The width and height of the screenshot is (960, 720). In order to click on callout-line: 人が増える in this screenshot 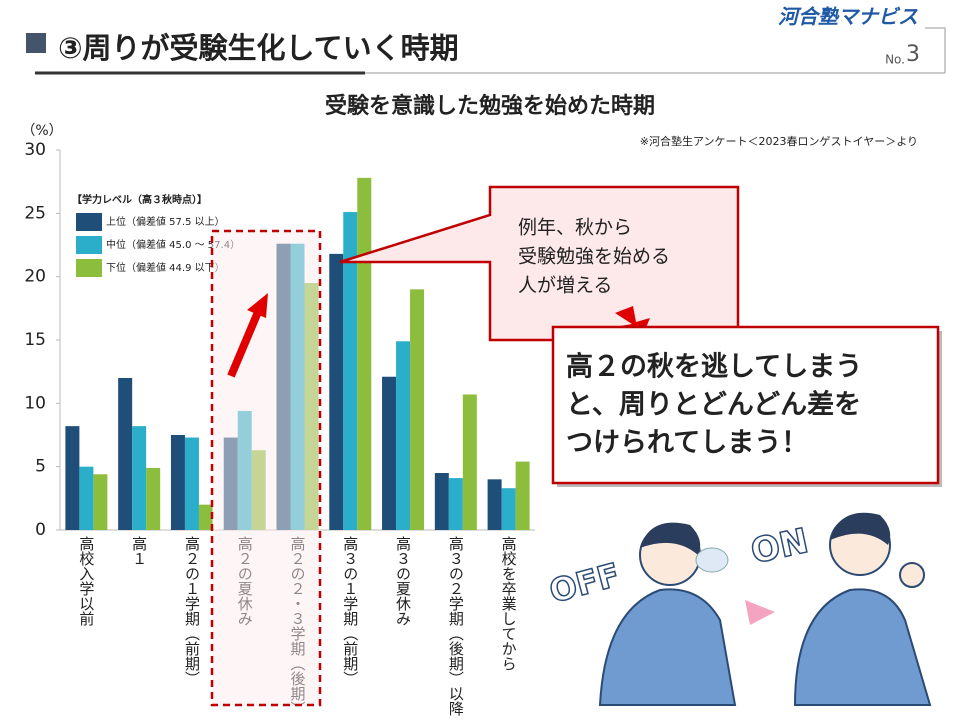, I will do `click(565, 286)`.